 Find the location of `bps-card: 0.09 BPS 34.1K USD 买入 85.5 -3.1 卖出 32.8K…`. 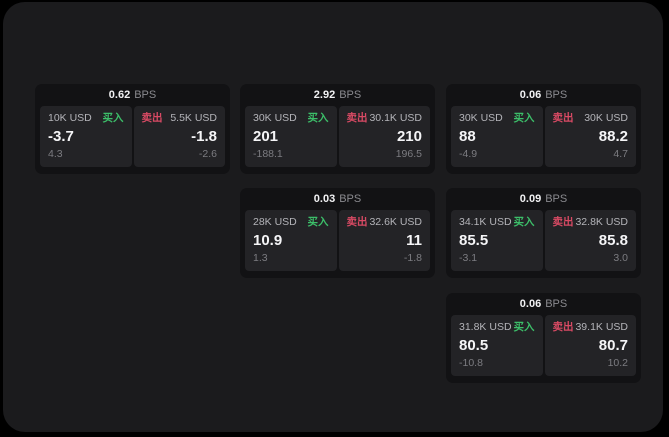

bps-card: 0.09 BPS 34.1K USD 买入 85.5 -3.1 卖出 32.8K… is located at coordinates (543, 233).